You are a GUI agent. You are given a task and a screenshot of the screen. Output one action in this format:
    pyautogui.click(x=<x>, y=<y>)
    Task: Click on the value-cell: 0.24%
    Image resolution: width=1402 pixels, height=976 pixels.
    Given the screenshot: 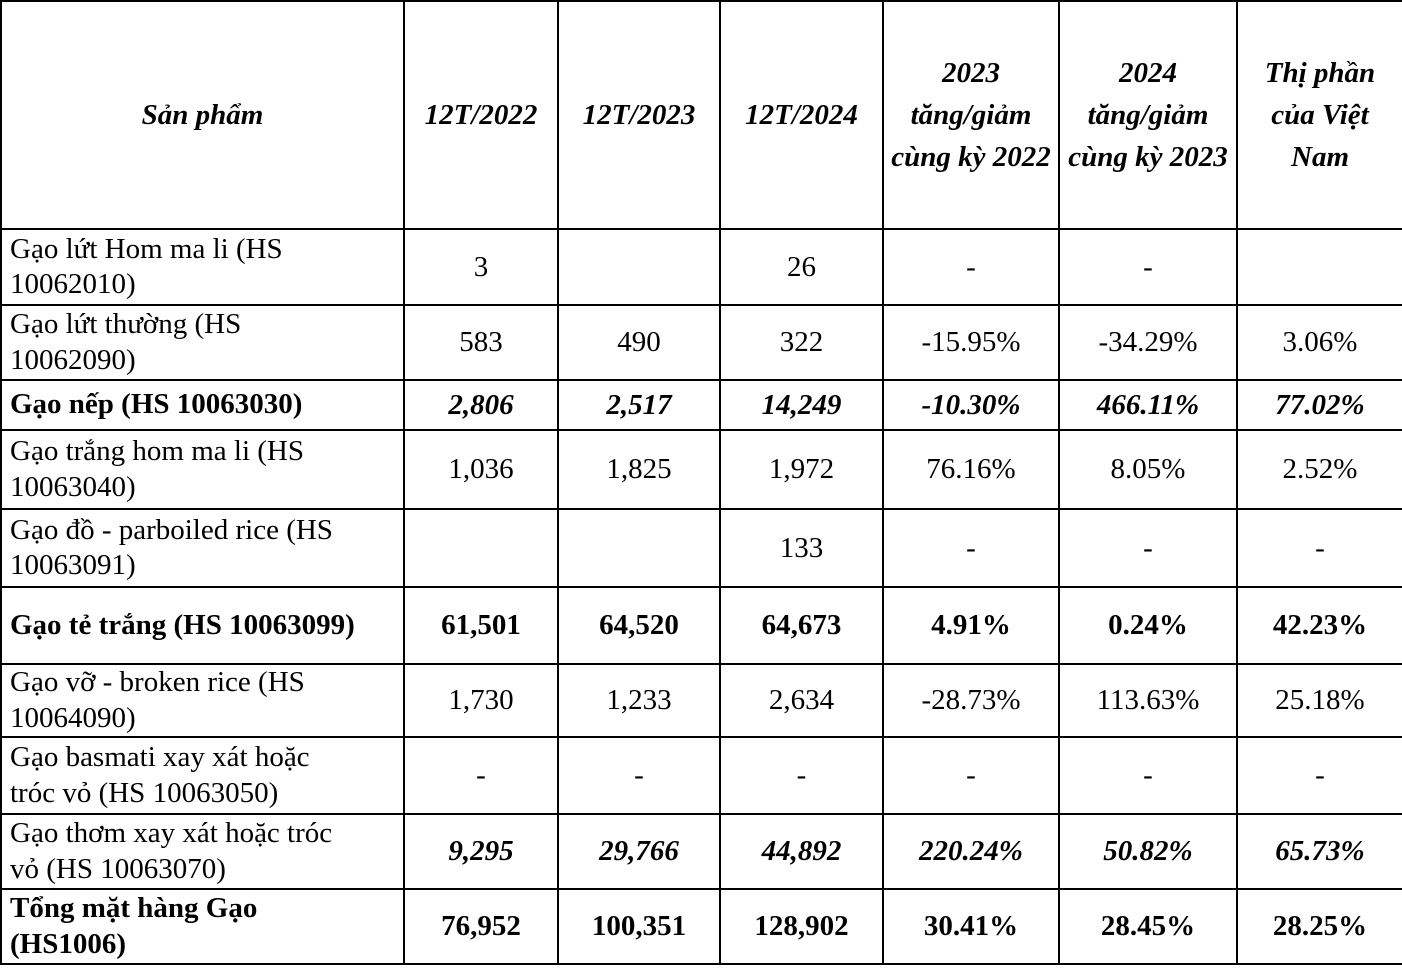 What is the action you would take?
    pyautogui.click(x=1148, y=625)
    